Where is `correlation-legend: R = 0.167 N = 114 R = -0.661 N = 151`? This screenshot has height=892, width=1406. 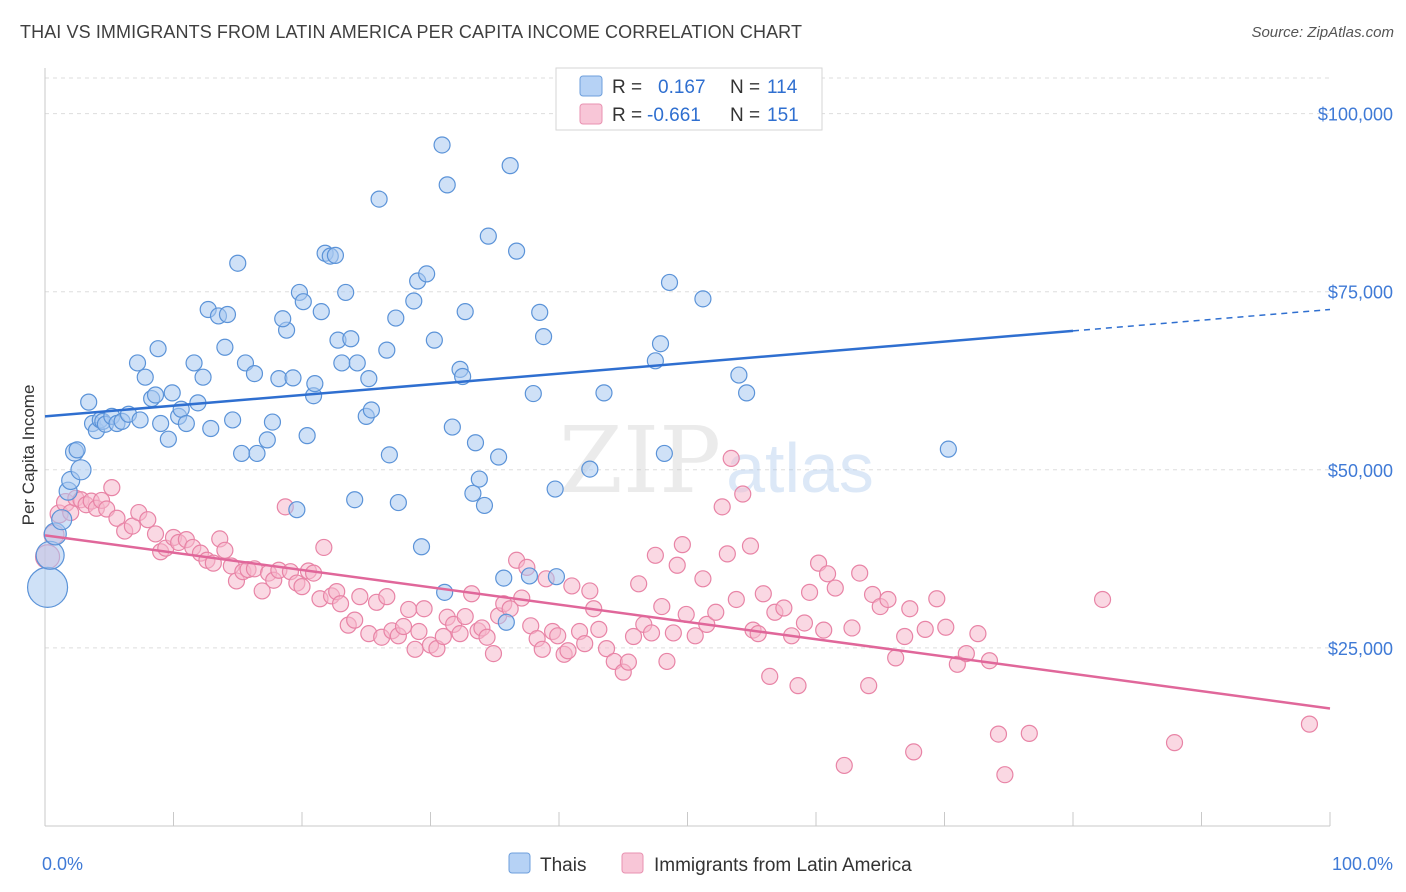 correlation-legend: R = 0.167 N = 114 R = -0.661 N = 151 is located at coordinates (689, 99).